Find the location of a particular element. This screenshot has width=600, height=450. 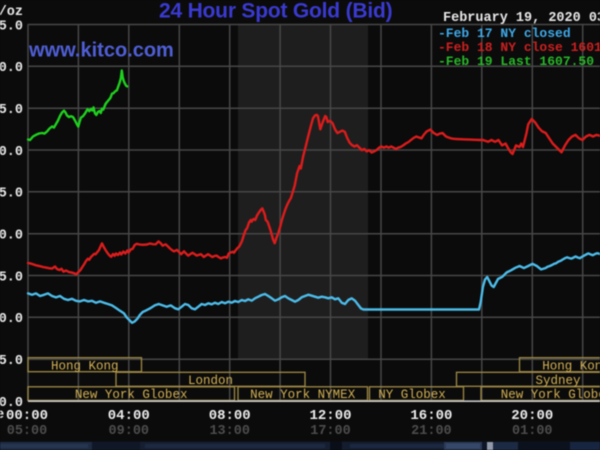

svg-text: 09:00 is located at coordinates (129, 431).